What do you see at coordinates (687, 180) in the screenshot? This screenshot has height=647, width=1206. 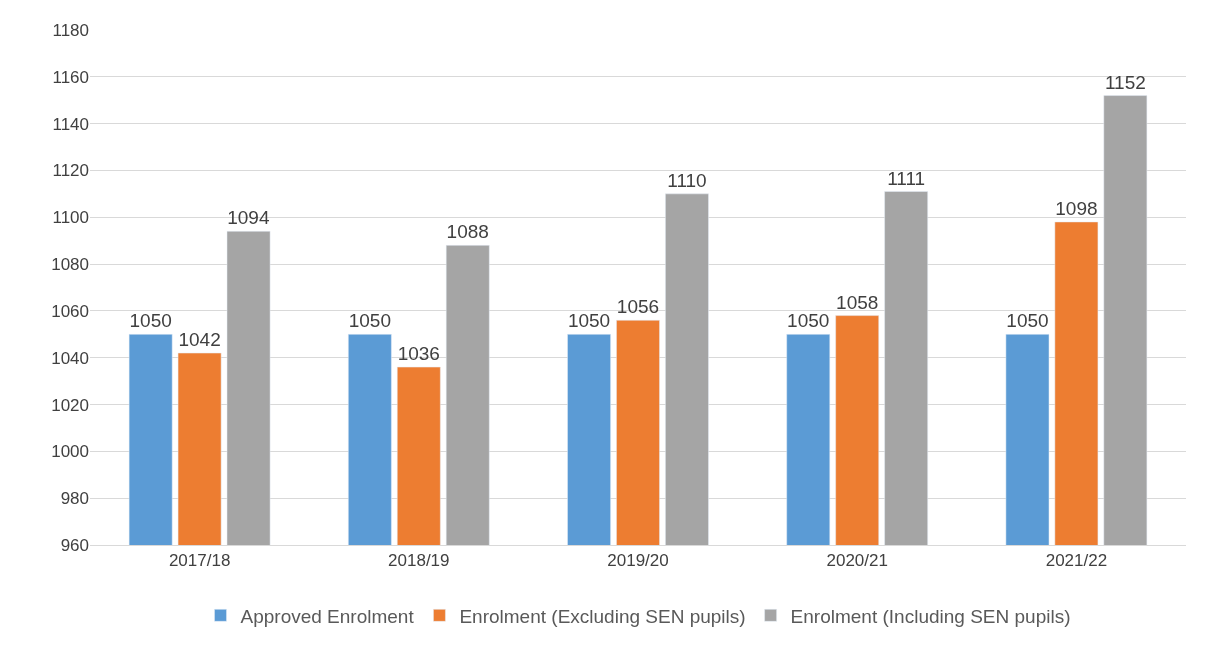 I see `data-label: 1110` at bounding box center [687, 180].